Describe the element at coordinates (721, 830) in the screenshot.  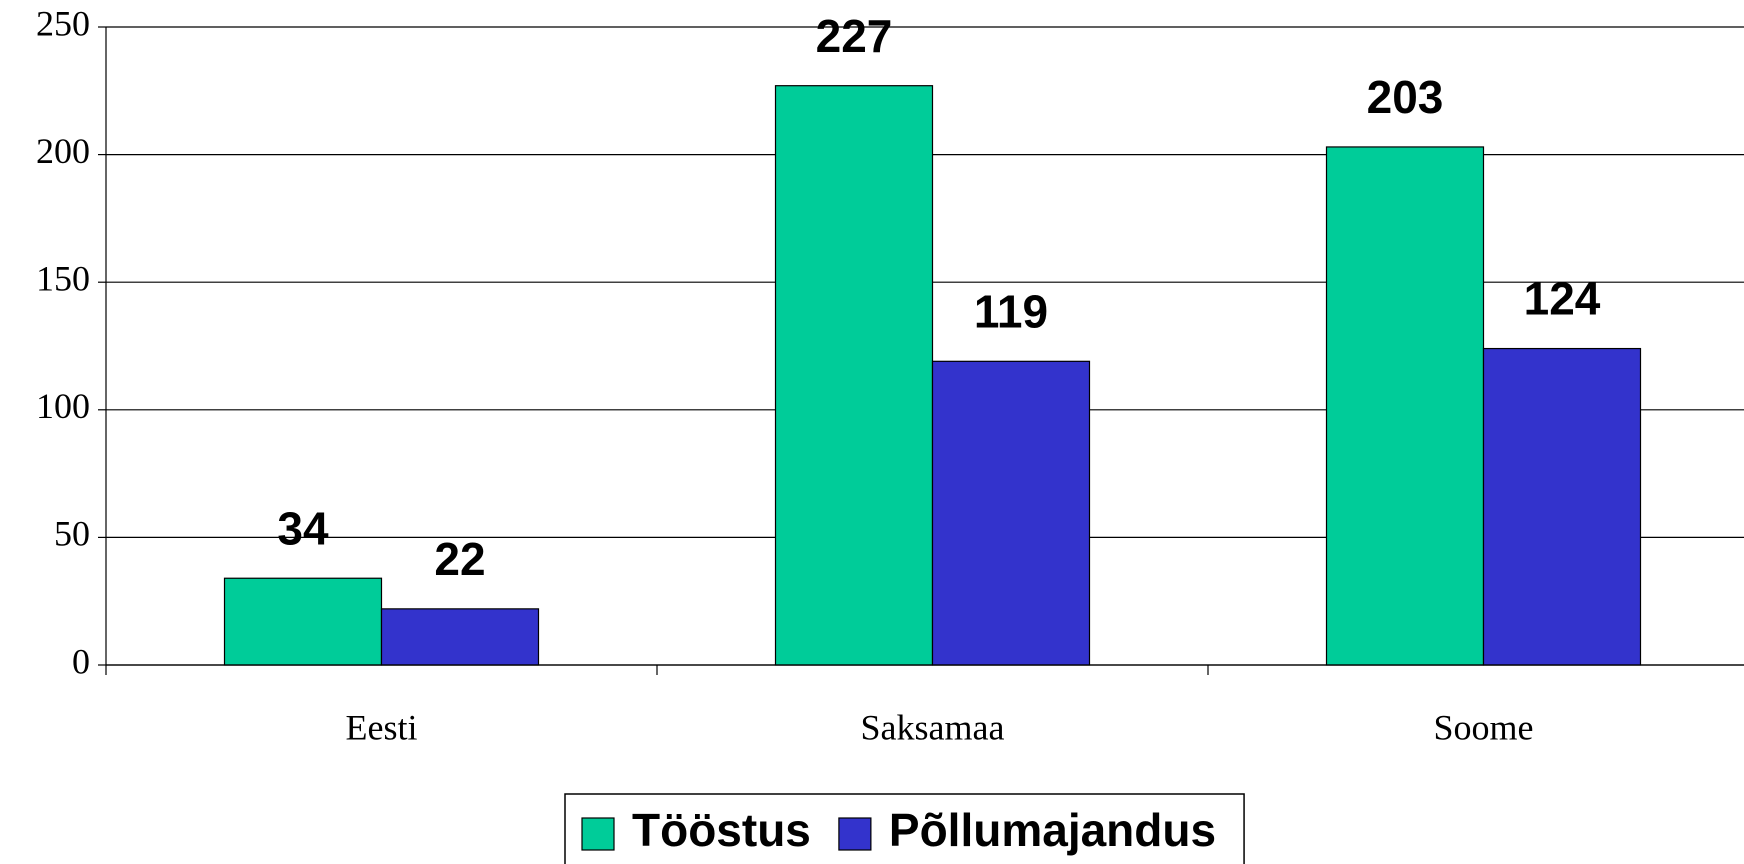
I see `legend-label: Tööstus` at that location.